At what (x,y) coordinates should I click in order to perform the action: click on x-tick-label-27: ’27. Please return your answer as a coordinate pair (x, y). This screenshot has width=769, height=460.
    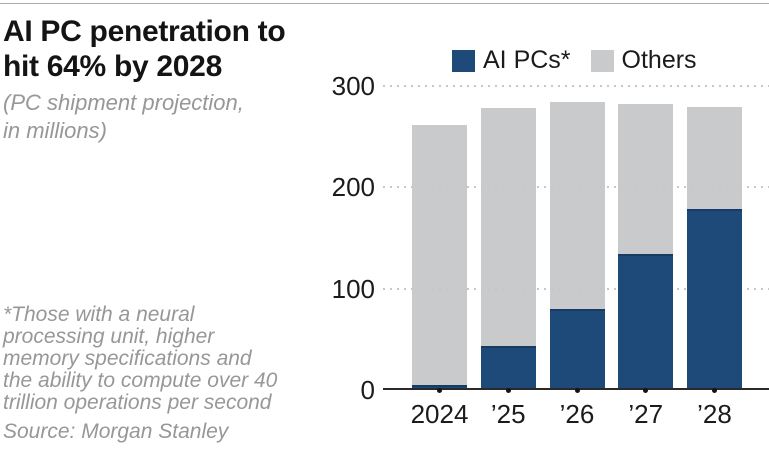
    Looking at the image, I should click on (646, 414).